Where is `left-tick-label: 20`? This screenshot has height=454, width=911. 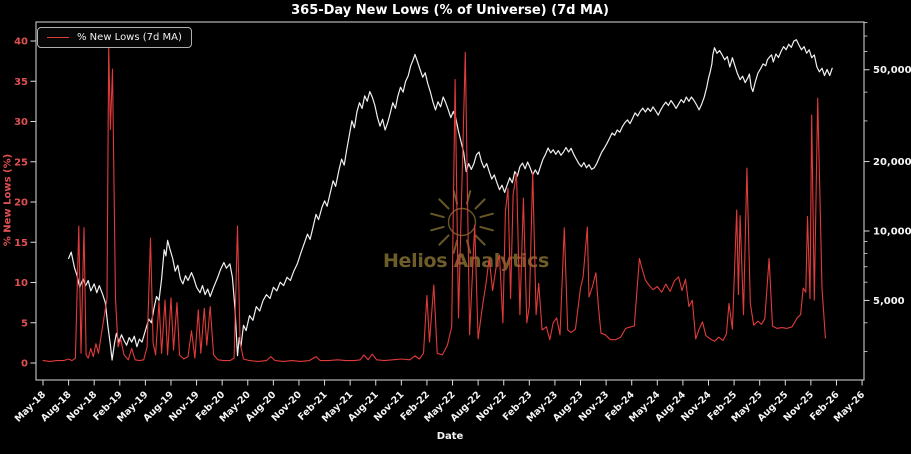 left-tick-label: 20 is located at coordinates (21, 203).